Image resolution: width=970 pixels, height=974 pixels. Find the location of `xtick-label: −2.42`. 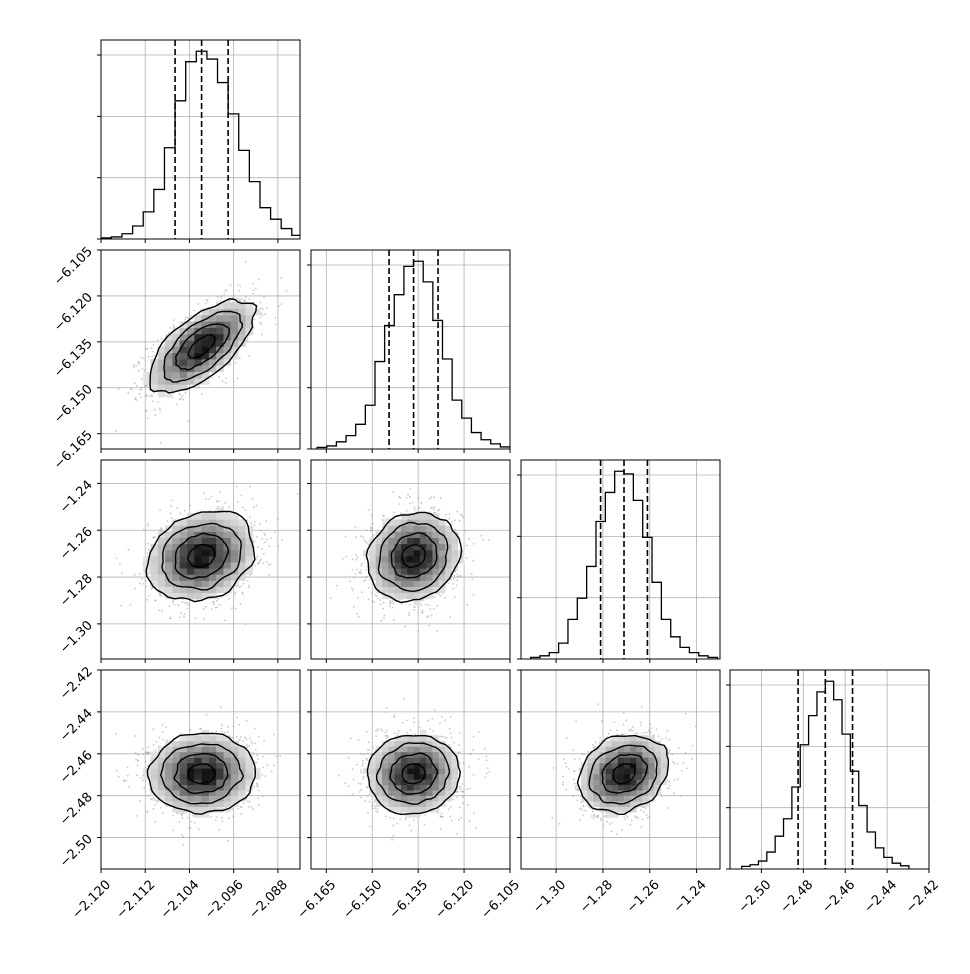

xtick-label: −2.42 is located at coordinates (922, 896).